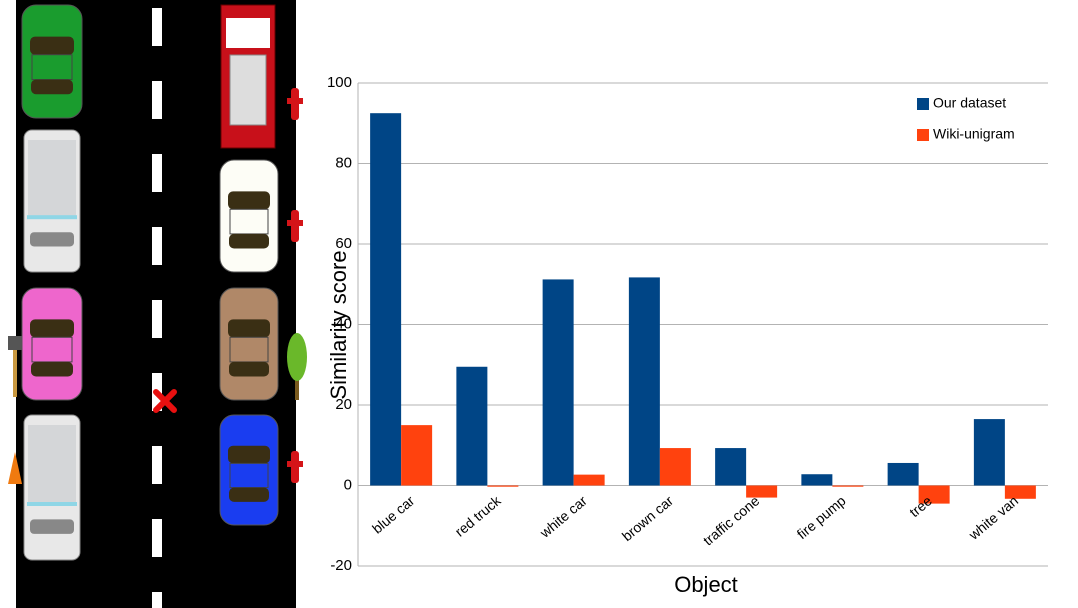 This screenshot has height=608, width=1078. What do you see at coordinates (297, 357) in the screenshot?
I see `tree-crown` at bounding box center [297, 357].